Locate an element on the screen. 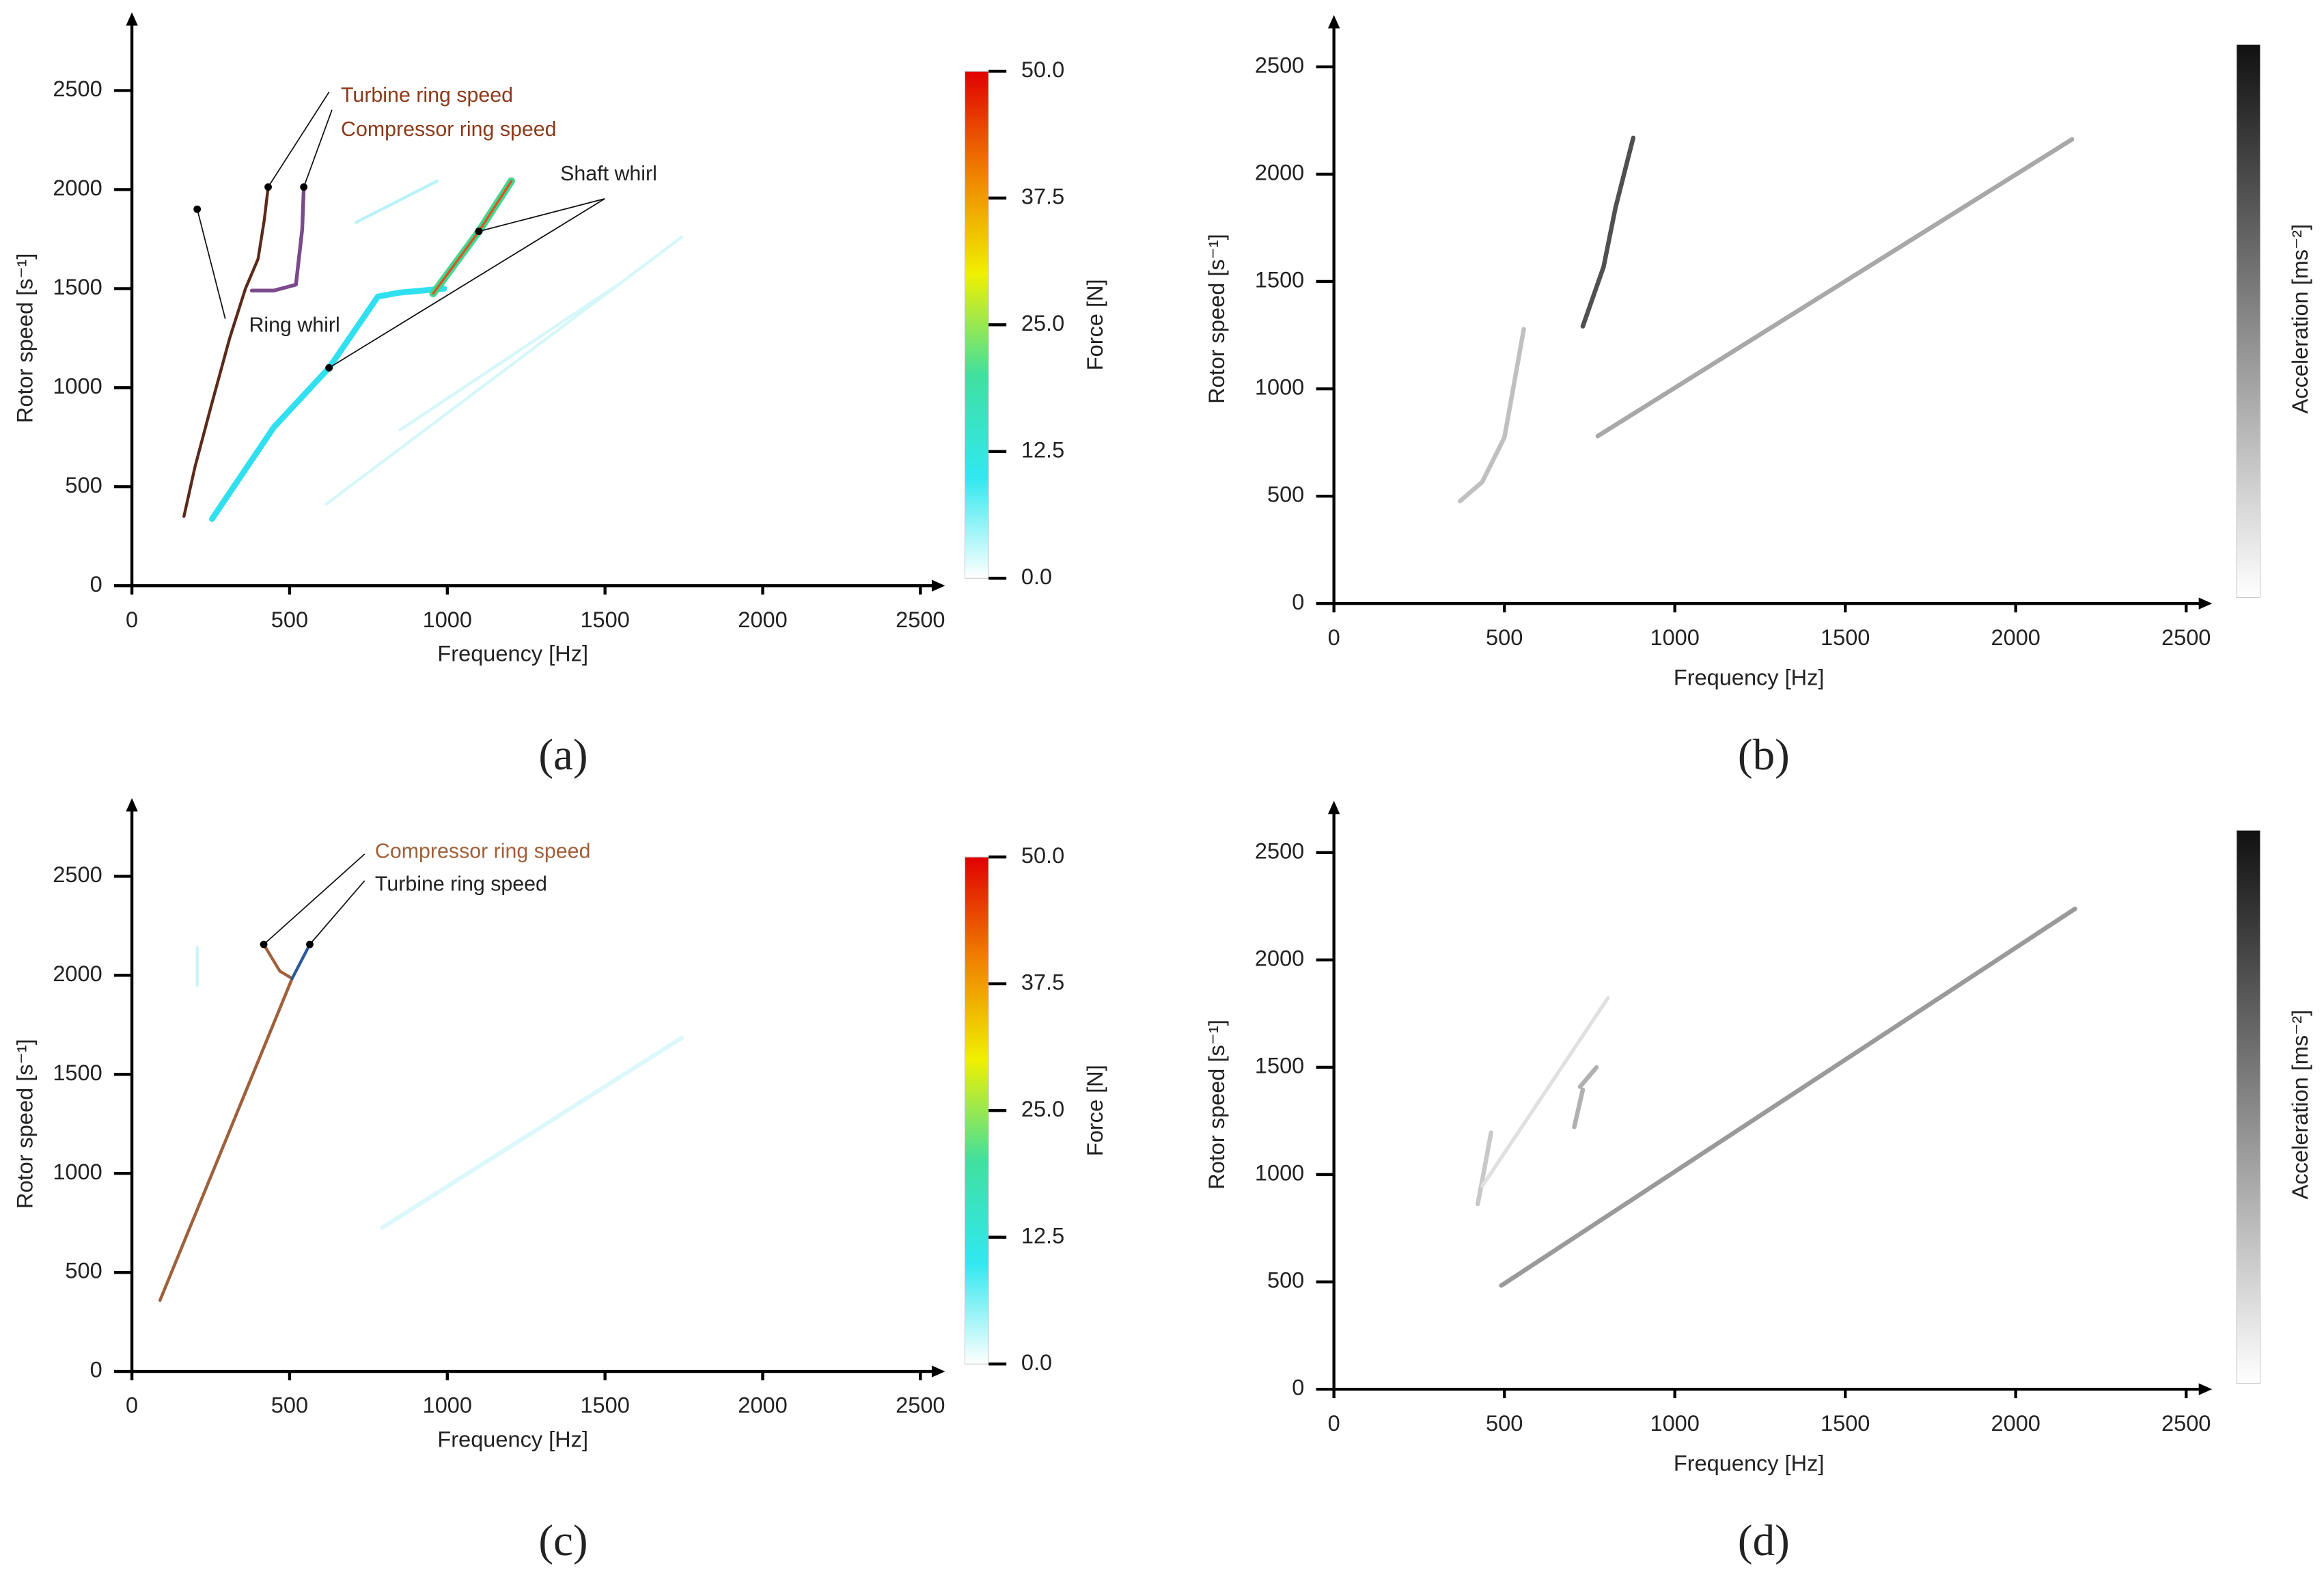  colorbar-label: Acceleration [ms⁻²] is located at coordinates (2300, 319).